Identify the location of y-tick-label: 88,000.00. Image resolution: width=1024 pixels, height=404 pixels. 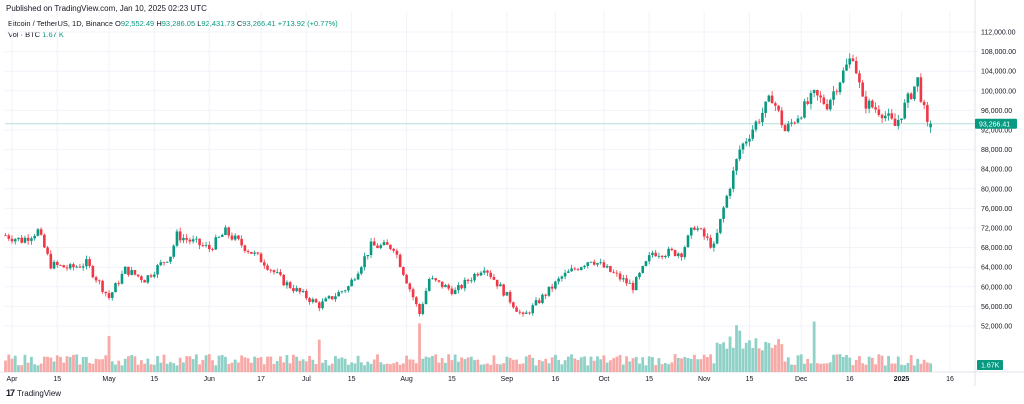
(996, 150).